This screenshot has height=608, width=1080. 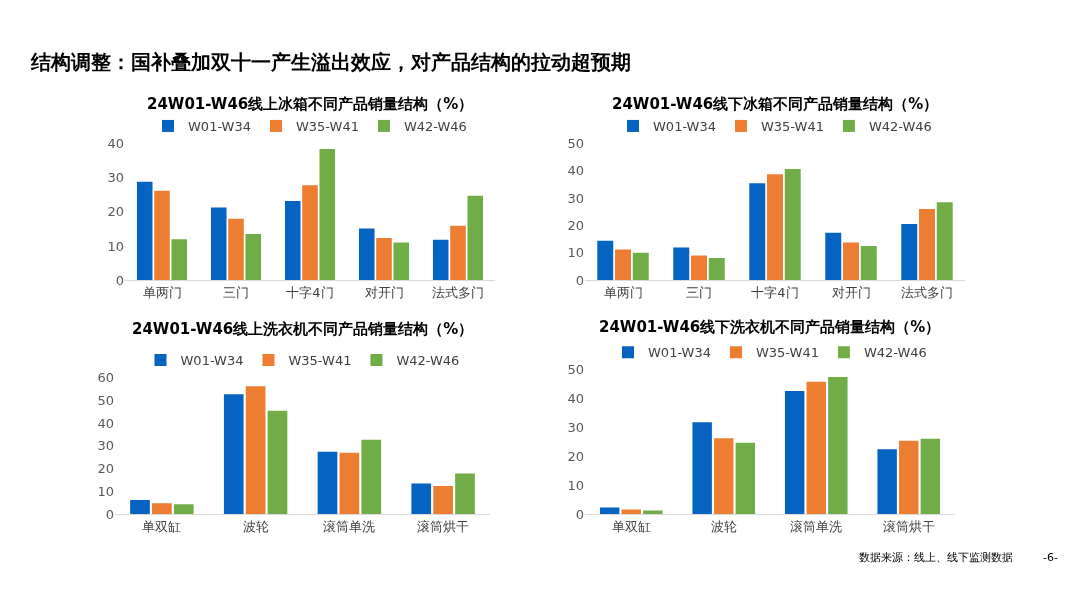 What do you see at coordinates (1050, 557) in the screenshot?
I see `text: -6-` at bounding box center [1050, 557].